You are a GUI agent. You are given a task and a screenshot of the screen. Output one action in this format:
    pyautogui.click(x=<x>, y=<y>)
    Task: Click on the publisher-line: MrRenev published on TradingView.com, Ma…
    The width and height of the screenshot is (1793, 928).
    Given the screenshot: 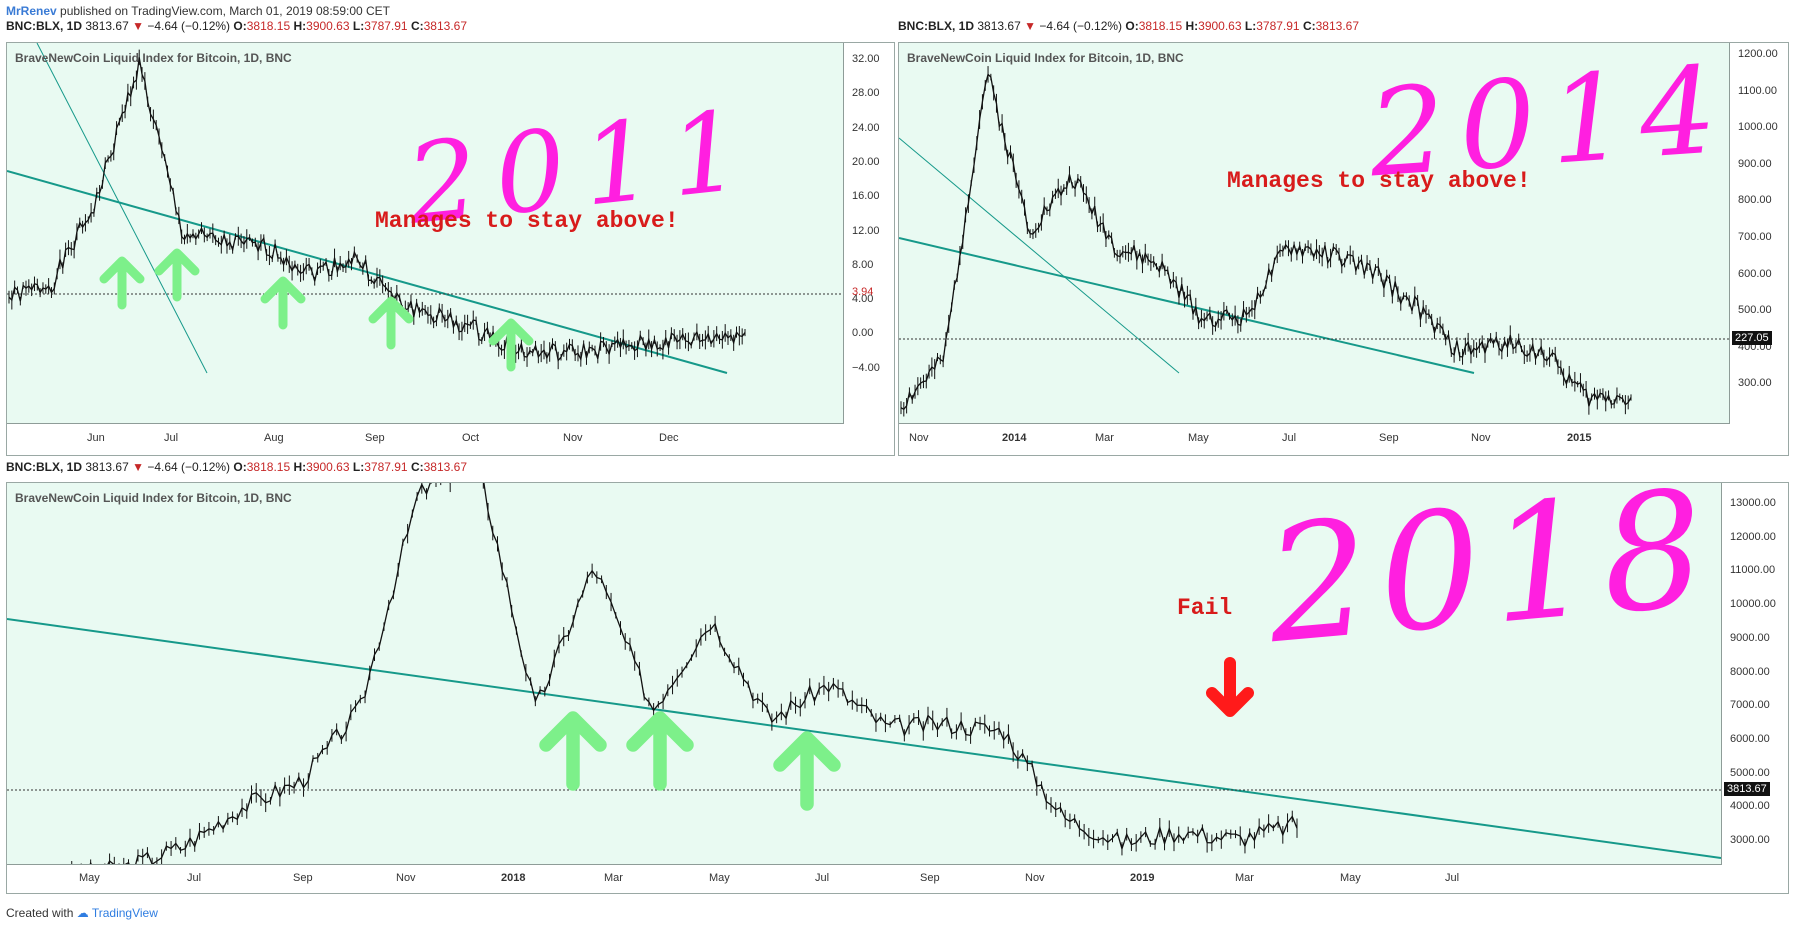 What is the action you would take?
    pyautogui.click(x=198, y=11)
    